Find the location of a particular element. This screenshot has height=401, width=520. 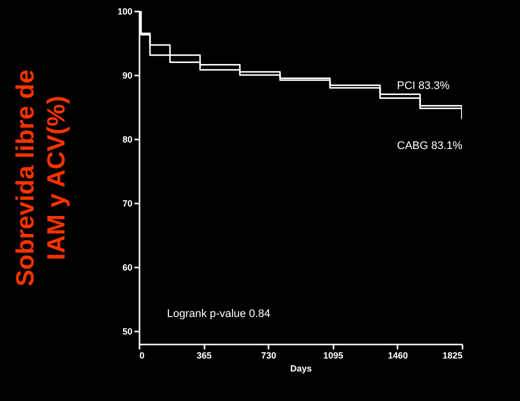

x-tick-label: 1460 is located at coordinates (398, 355).